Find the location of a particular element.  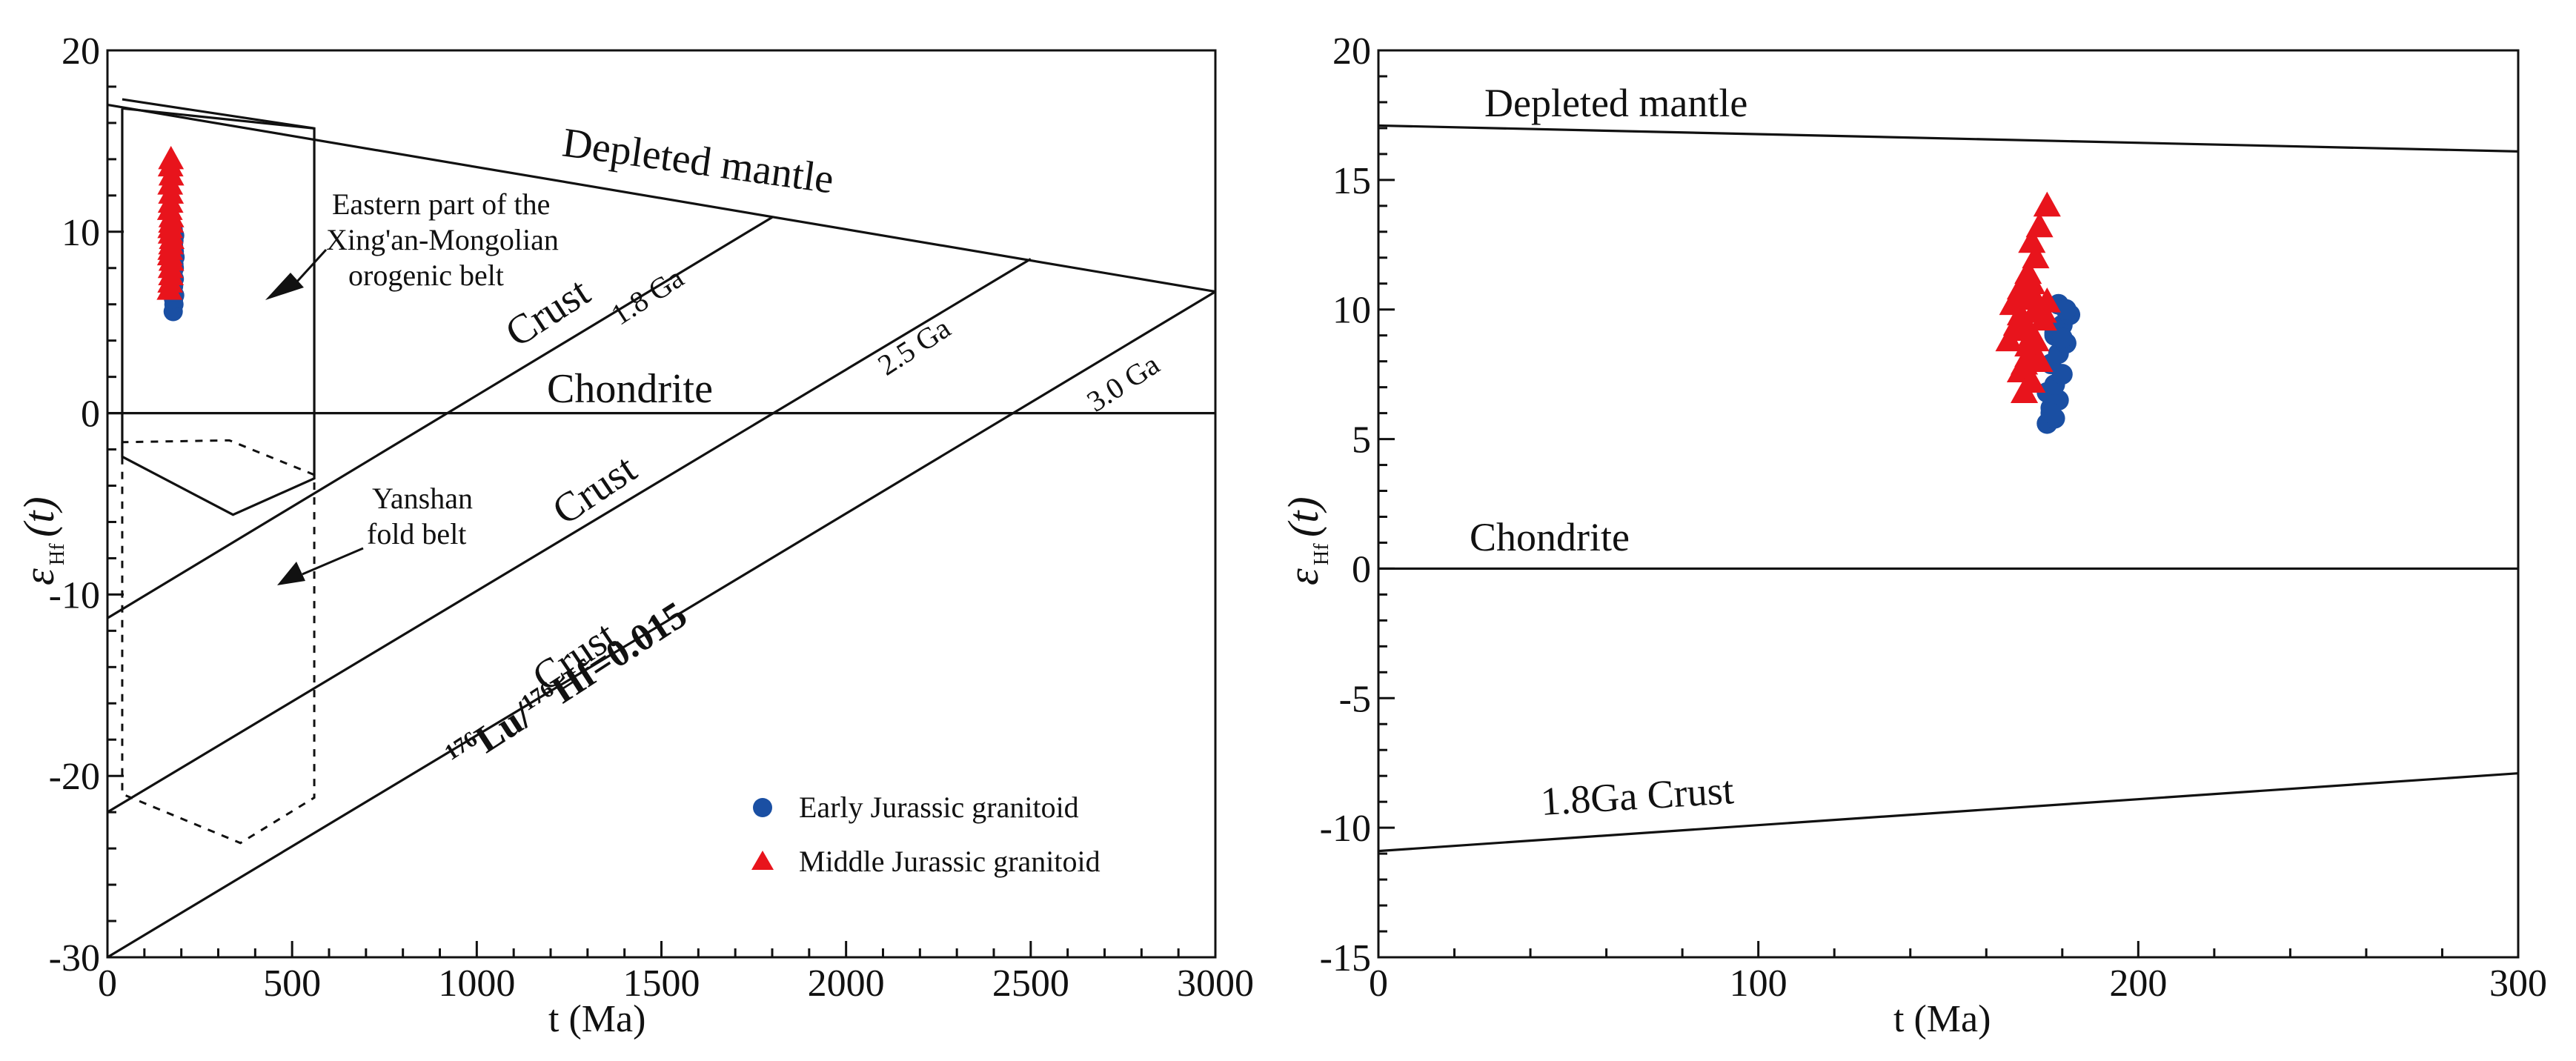

l-line-depleted-mantle is located at coordinates (661, 198).